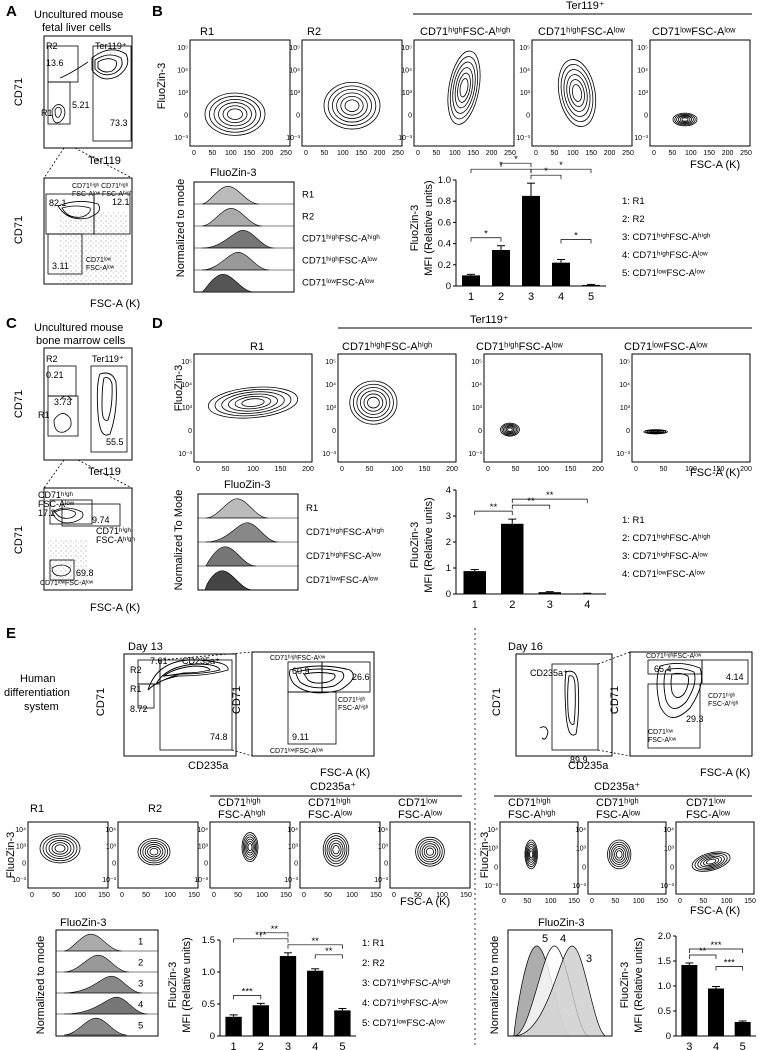  Describe the element at coordinates (79, 210) in the screenshot. I see `contour-cd71` at that location.